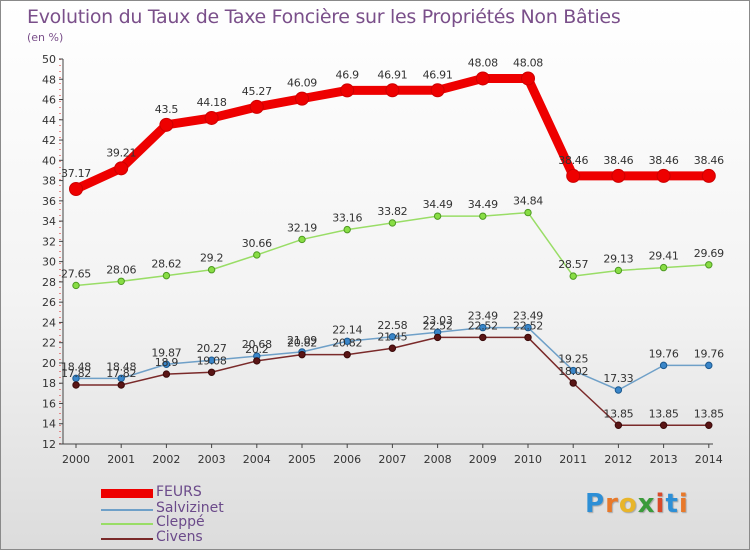 This screenshot has height=550, width=750. Describe the element at coordinates (438, 74) in the screenshot. I see `data-label-feurs: 46.91` at that location.